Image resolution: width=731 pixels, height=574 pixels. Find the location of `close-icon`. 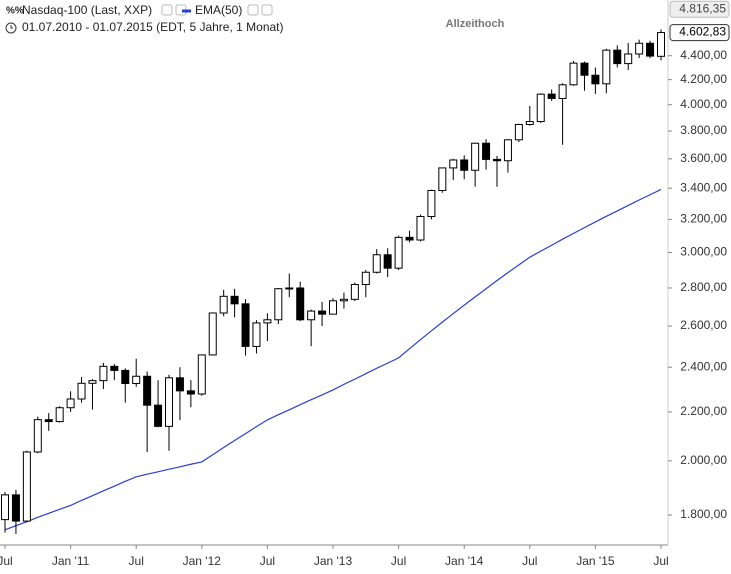

close-icon is located at coordinates (267, 10).